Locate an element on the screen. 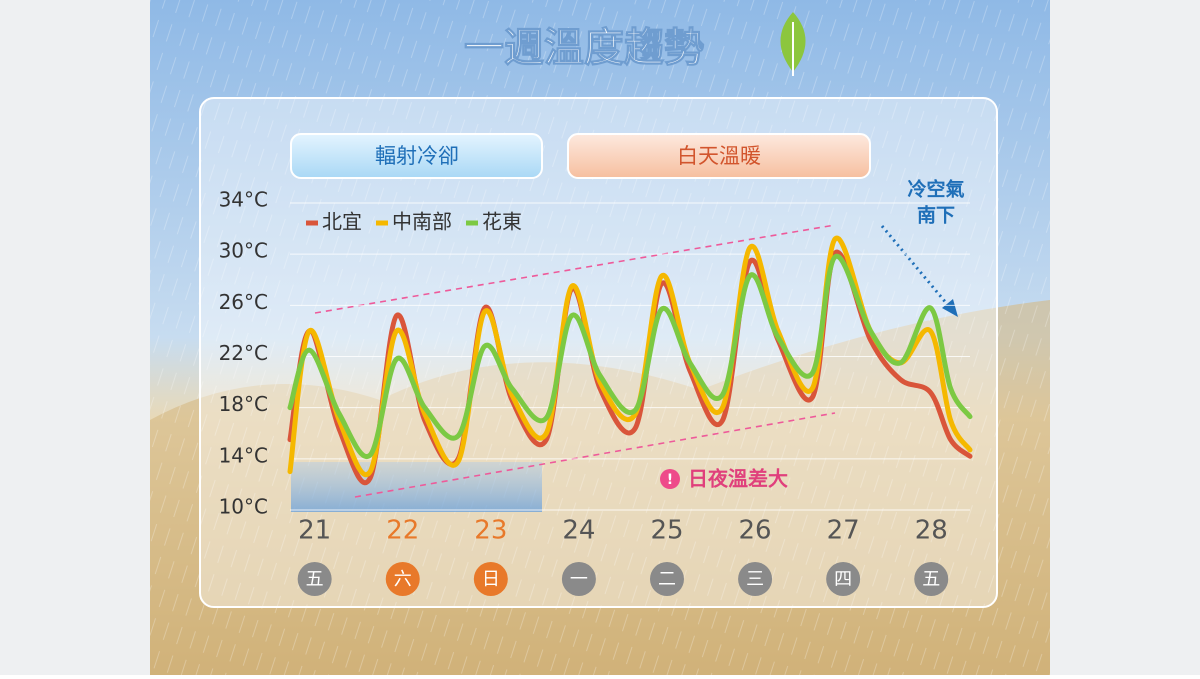 The width and height of the screenshot is (1200, 679). weekday-label: 三 is located at coordinates (755, 579).